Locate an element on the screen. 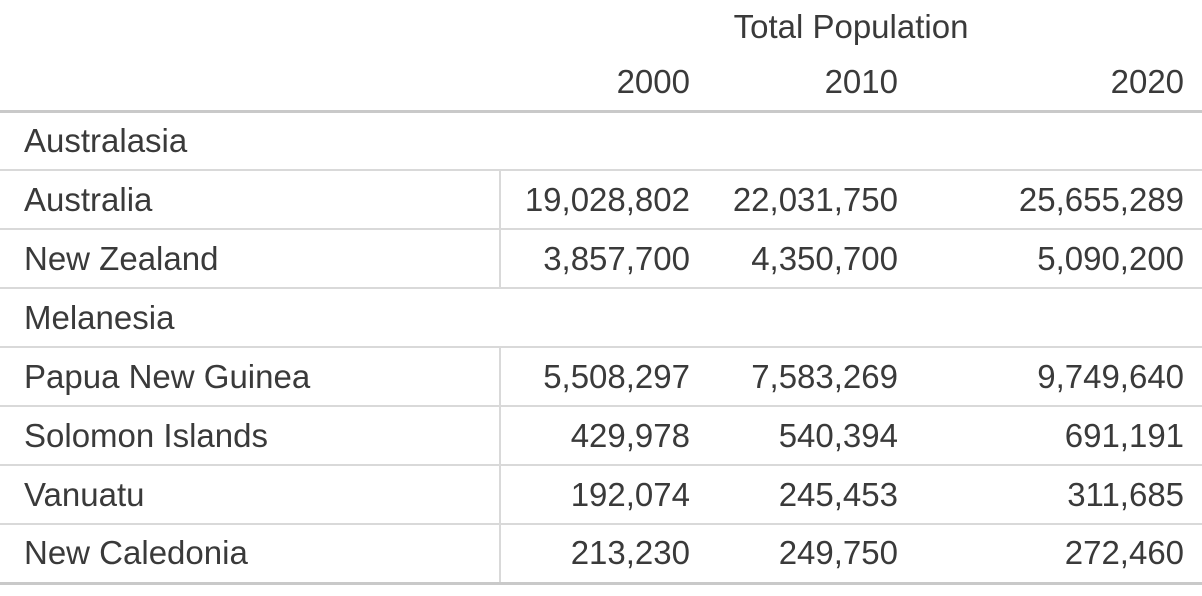 This screenshot has height=596, width=1202. year-column-header-2020: 2020 is located at coordinates (1052, 83).